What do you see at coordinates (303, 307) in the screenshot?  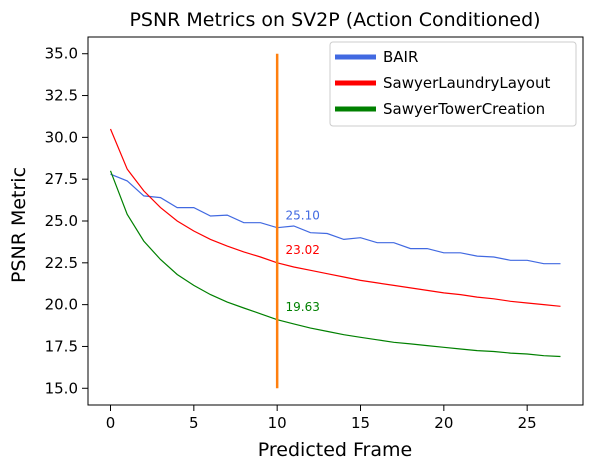 I see `value-annotation-3: 19.63` at bounding box center [303, 307].